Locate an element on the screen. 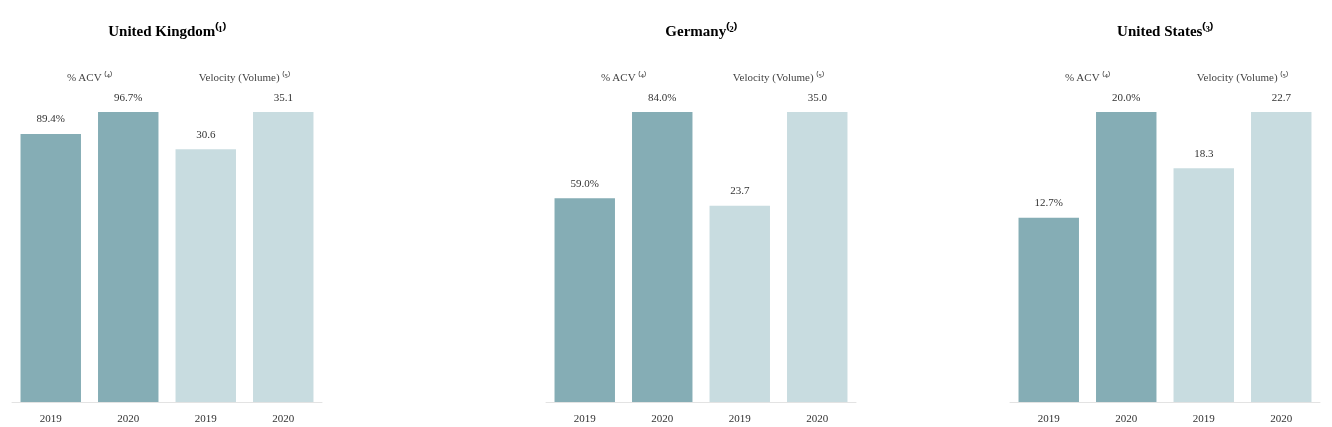  data-label: 35.0 is located at coordinates (817, 96).